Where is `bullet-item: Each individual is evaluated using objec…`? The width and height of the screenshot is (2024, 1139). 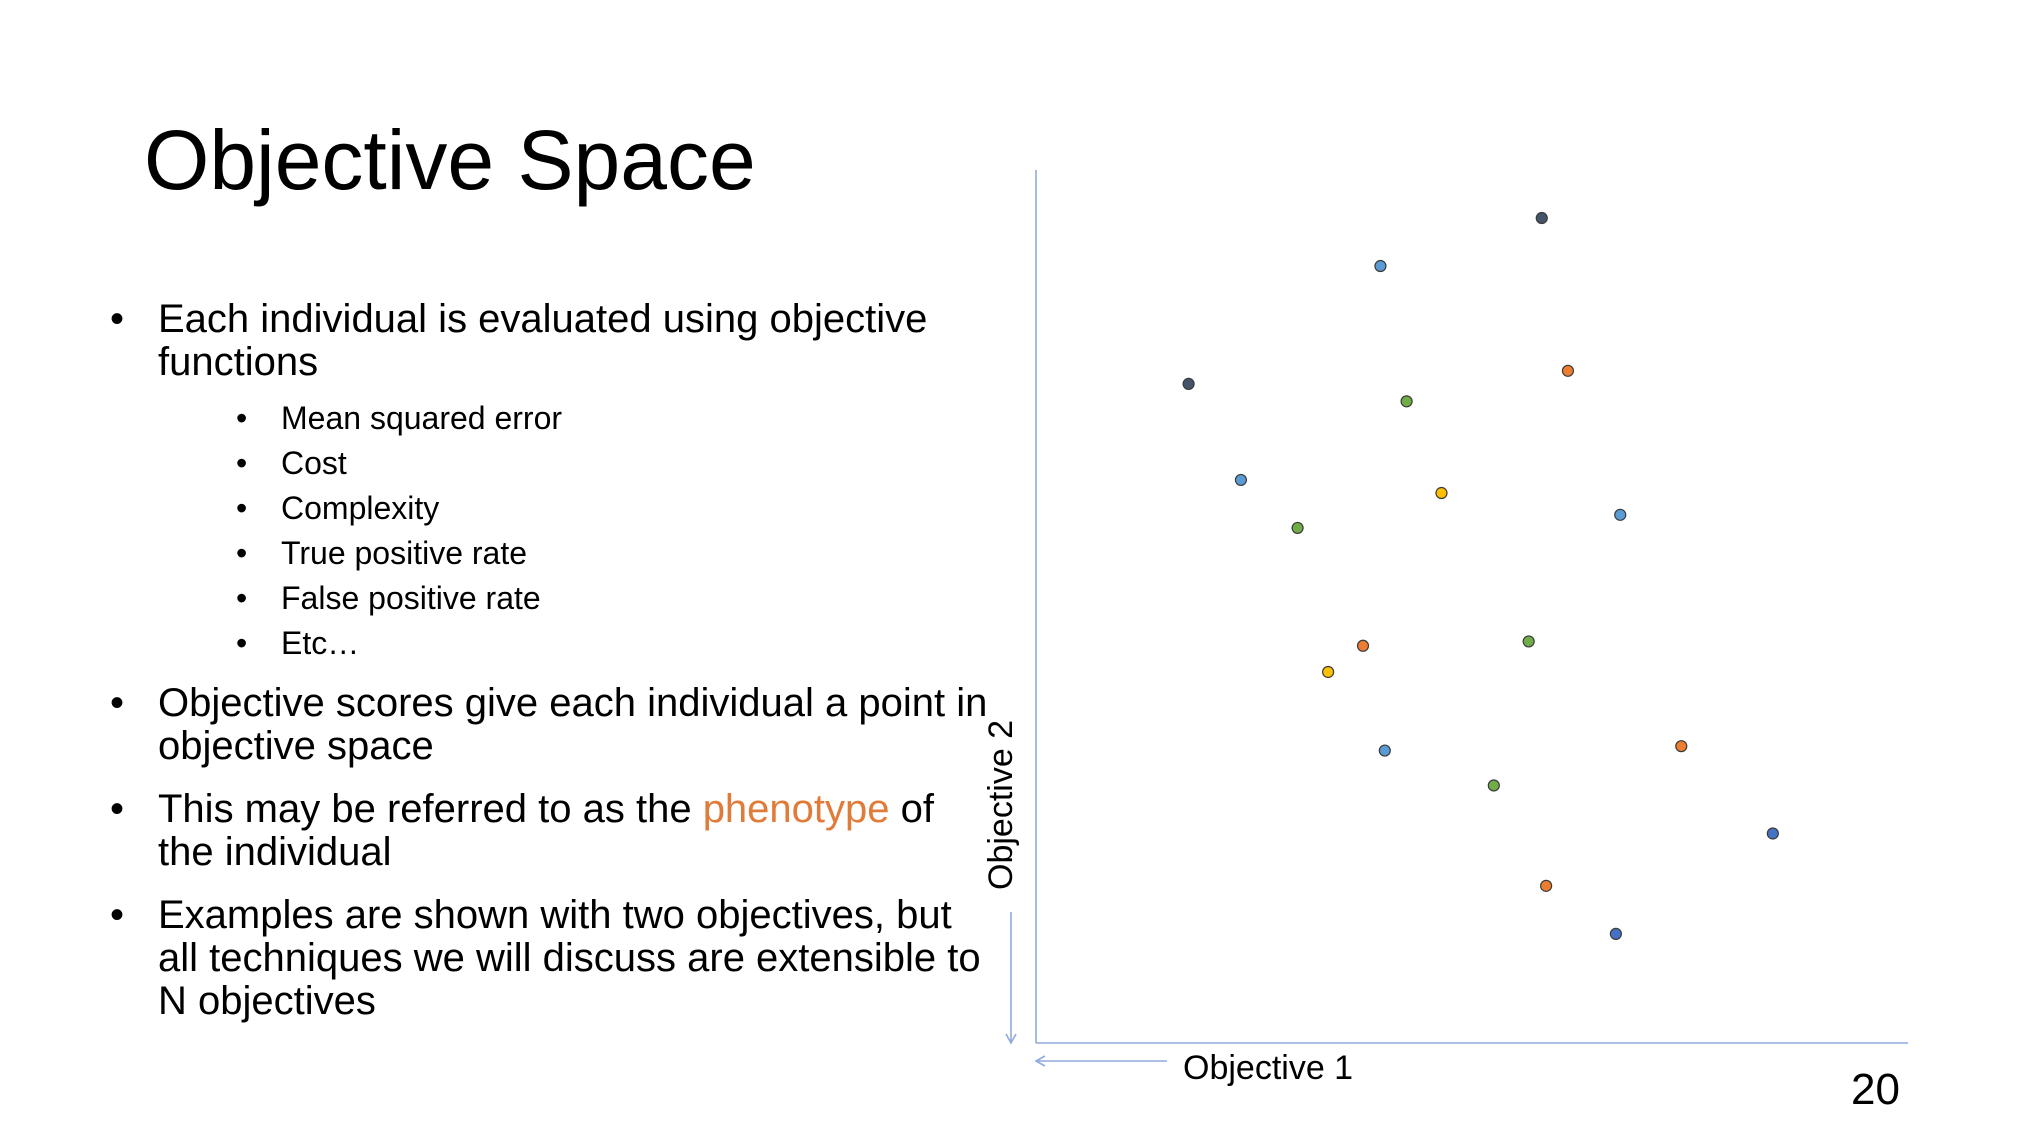
bullet-item: Each individual is evaluated using objec… is located at coordinates (550, 482).